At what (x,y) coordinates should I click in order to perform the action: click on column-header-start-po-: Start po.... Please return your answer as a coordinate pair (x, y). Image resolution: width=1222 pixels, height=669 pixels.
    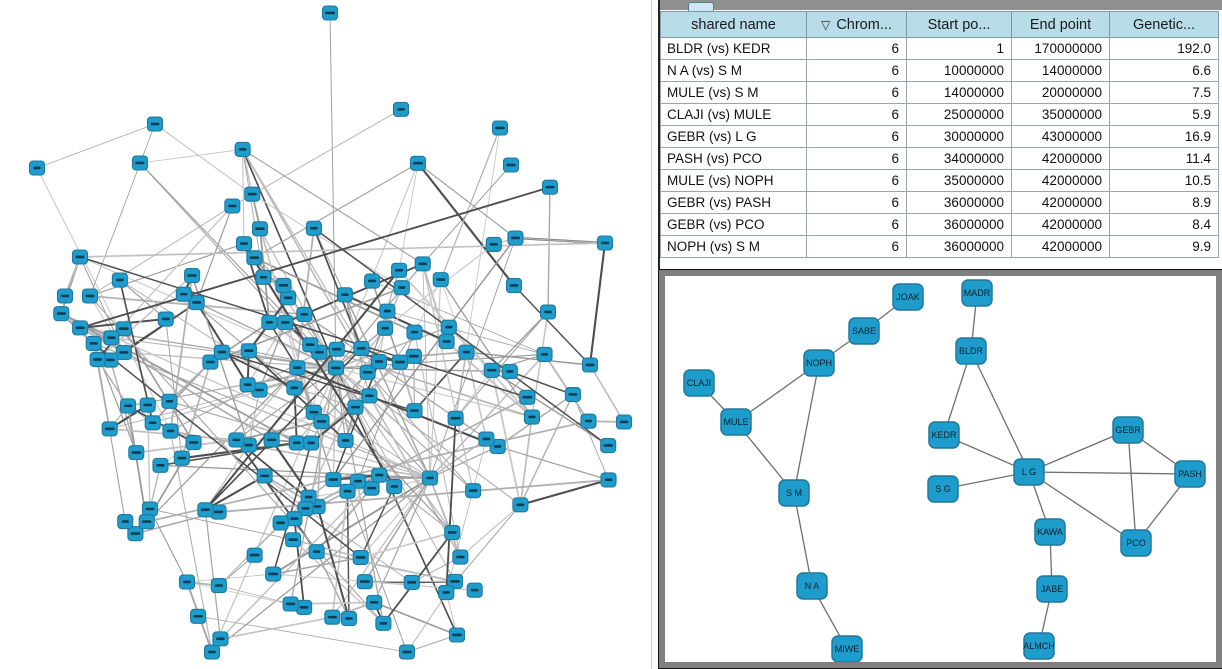
    Looking at the image, I should click on (959, 24).